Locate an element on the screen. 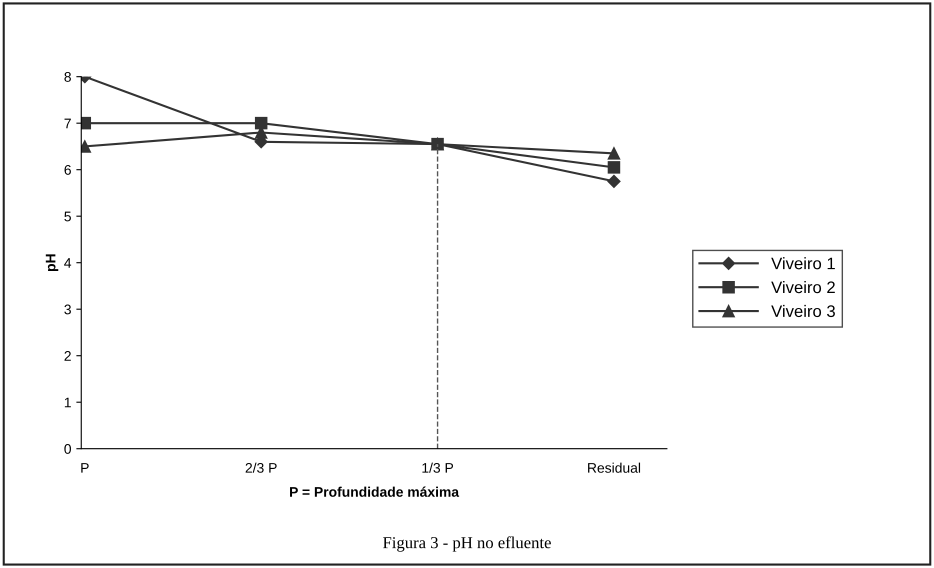 The height and width of the screenshot is (568, 934). y-tick-label: 7 is located at coordinates (67, 123).